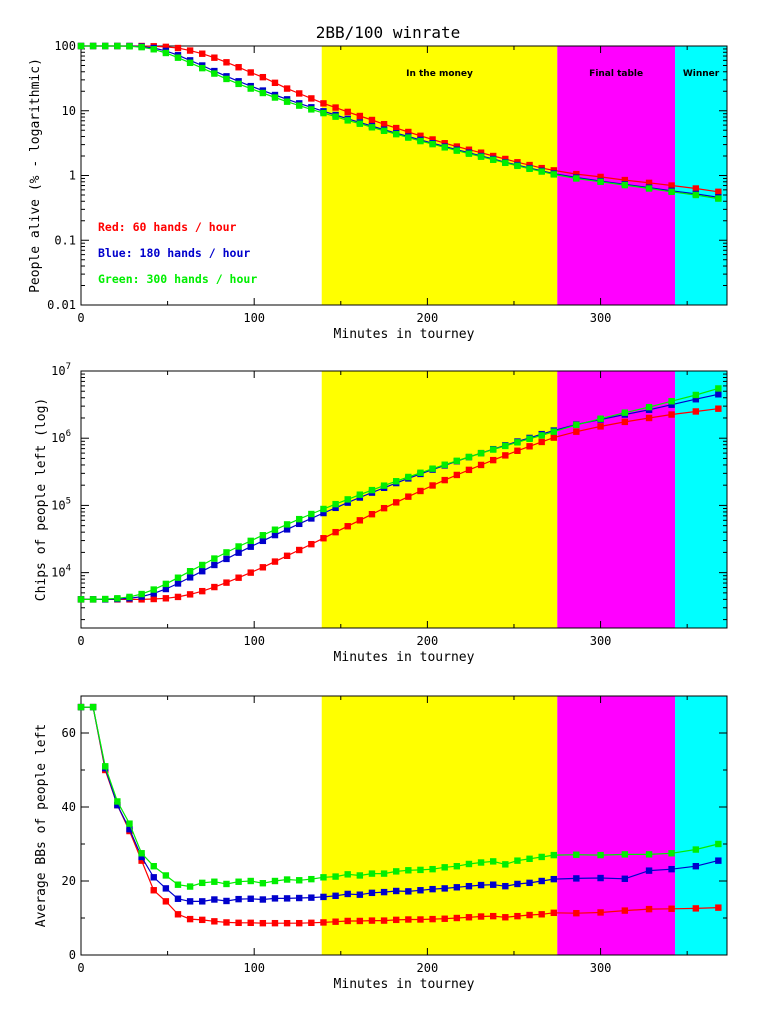 The height and width of the screenshot is (1023, 768). Describe the element at coordinates (167, 227) in the screenshot. I see `legend-entry: Red: 60 hands / hour` at that location.